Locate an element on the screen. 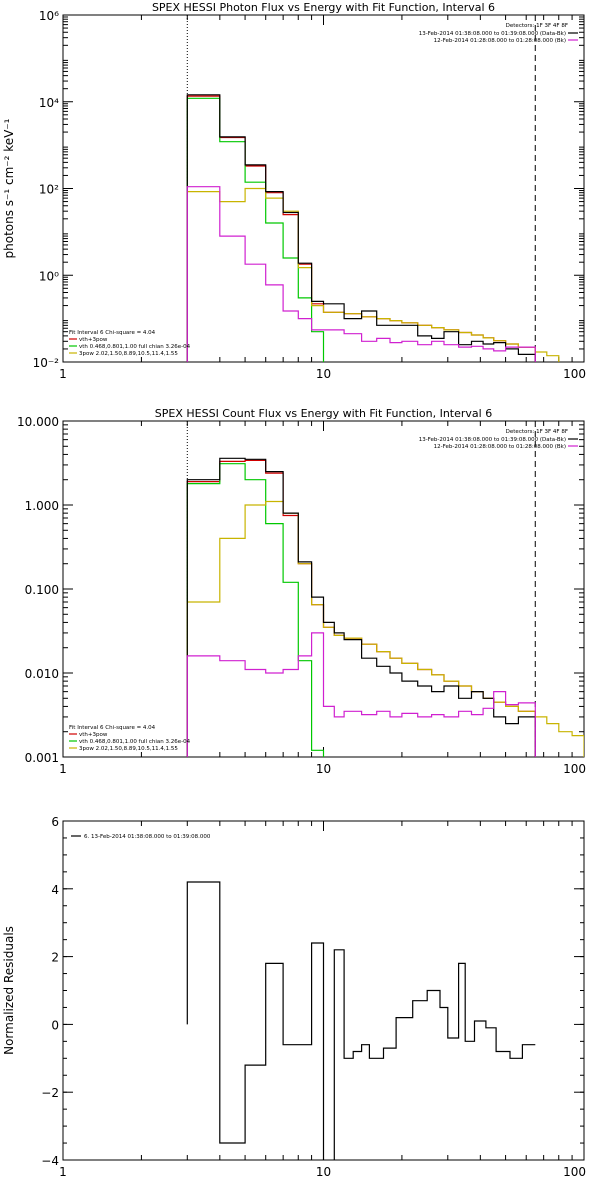 This screenshot has height=1204, width=600. y-tick-label: 10⁶ is located at coordinates (49, 16).